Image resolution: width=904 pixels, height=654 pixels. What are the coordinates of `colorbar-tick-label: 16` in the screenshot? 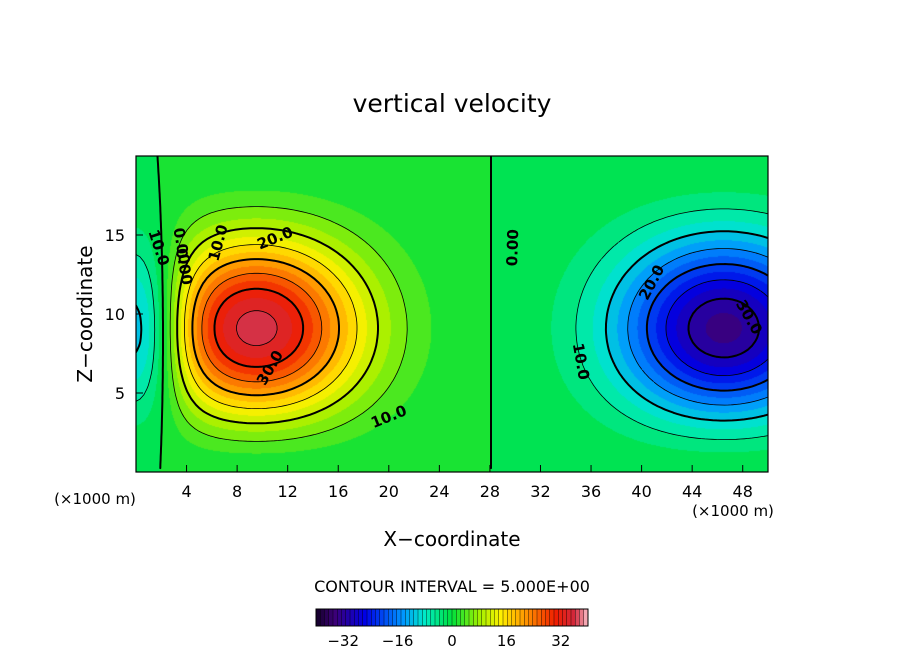 It's located at (506, 641).